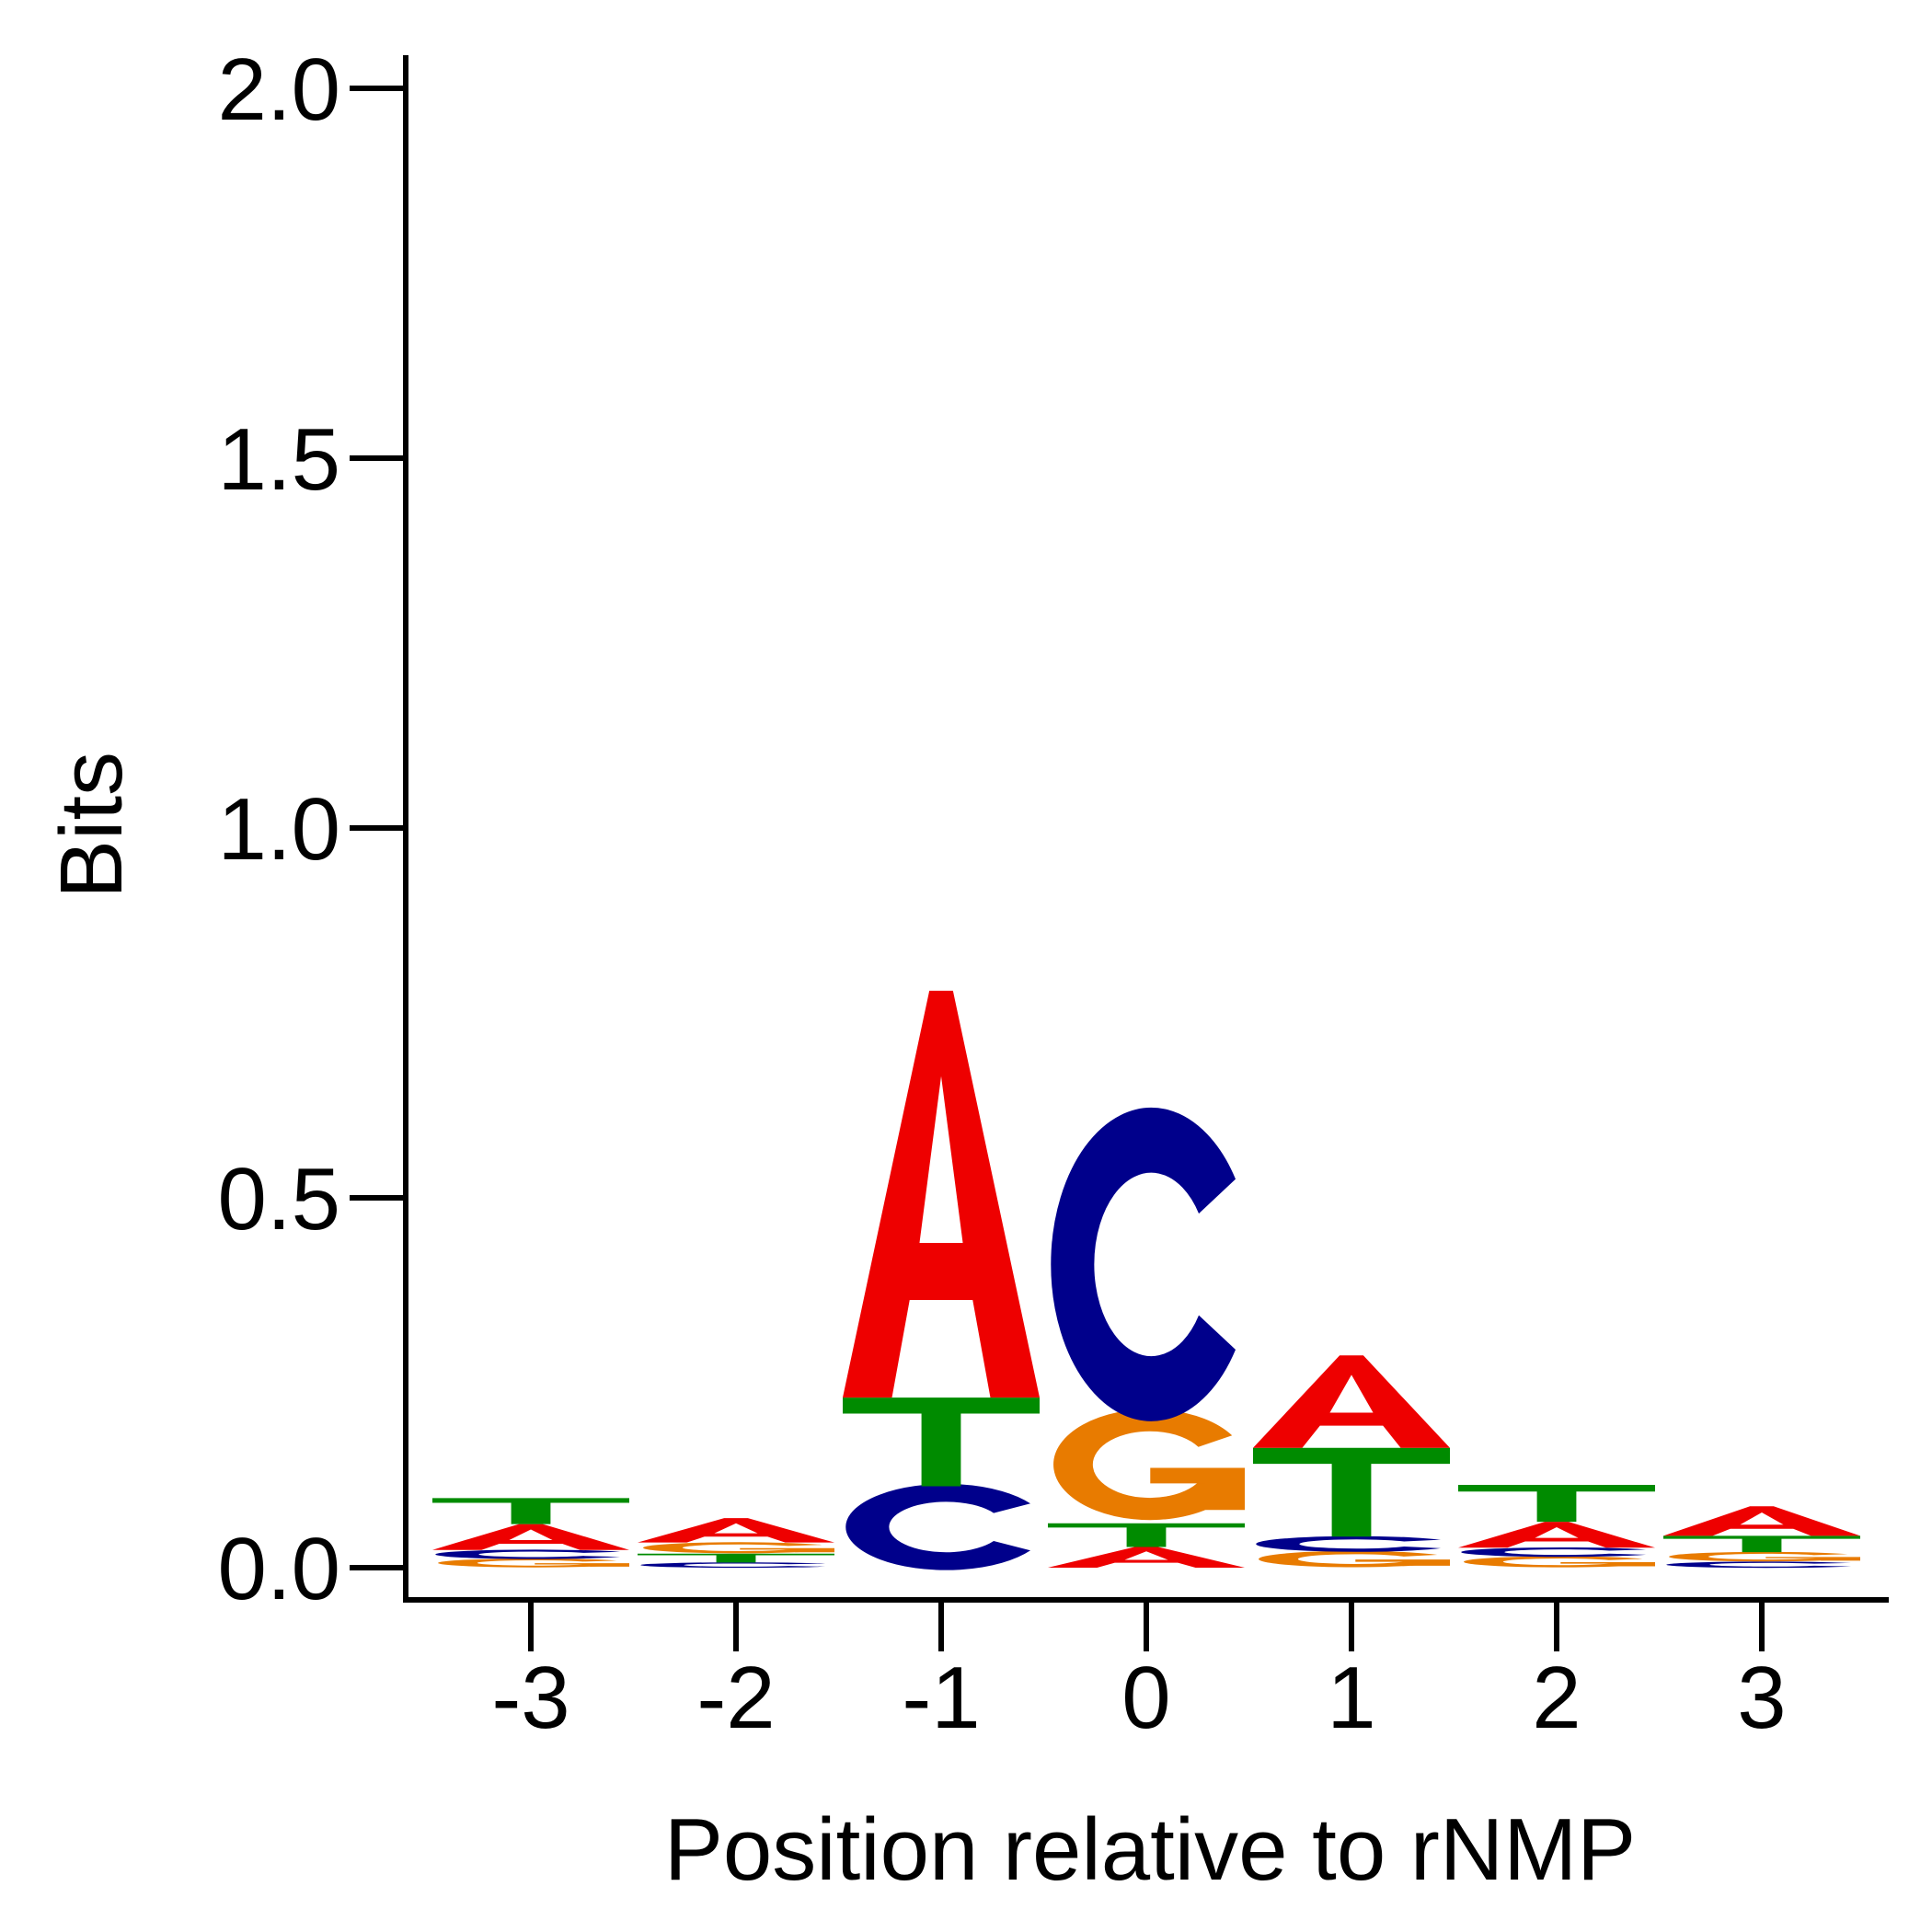 Image resolution: width=1932 pixels, height=1932 pixels. I want to click on y-ticks: 0.0 0.5 1.0 1.5 2.0, so click(312, 829).